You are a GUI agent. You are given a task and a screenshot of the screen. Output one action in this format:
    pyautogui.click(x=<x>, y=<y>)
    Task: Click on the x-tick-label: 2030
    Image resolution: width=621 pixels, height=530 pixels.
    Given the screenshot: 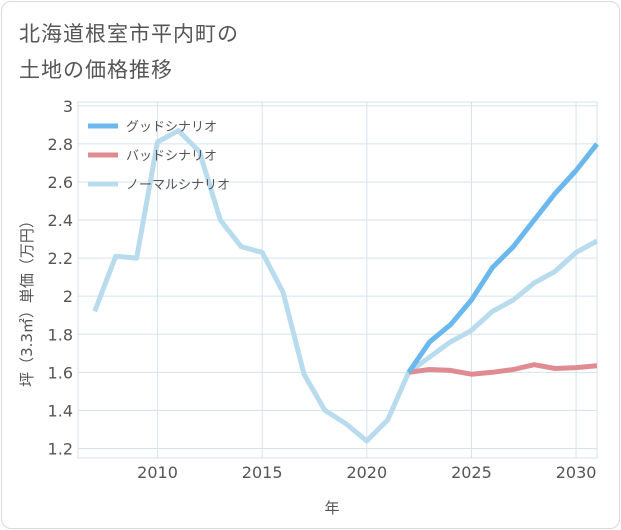 What is the action you would take?
    pyautogui.click(x=576, y=472)
    